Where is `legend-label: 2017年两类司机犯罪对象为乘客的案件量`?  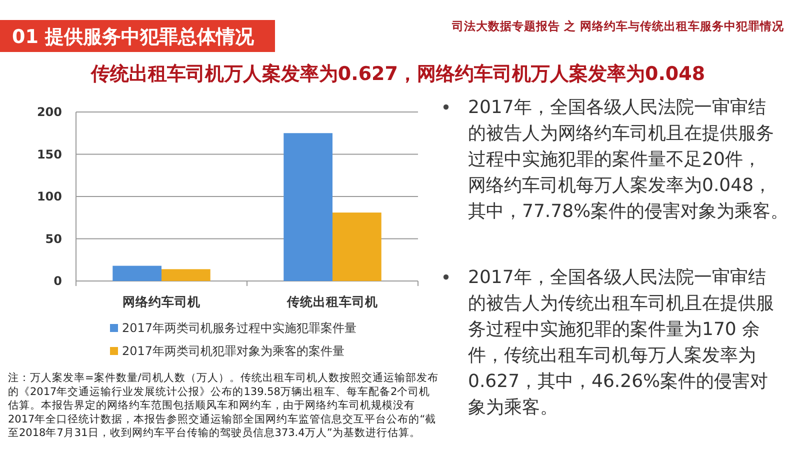
legend-label: 2017年两类司机犯罪对象为乘客的案件量 is located at coordinates (233, 351).